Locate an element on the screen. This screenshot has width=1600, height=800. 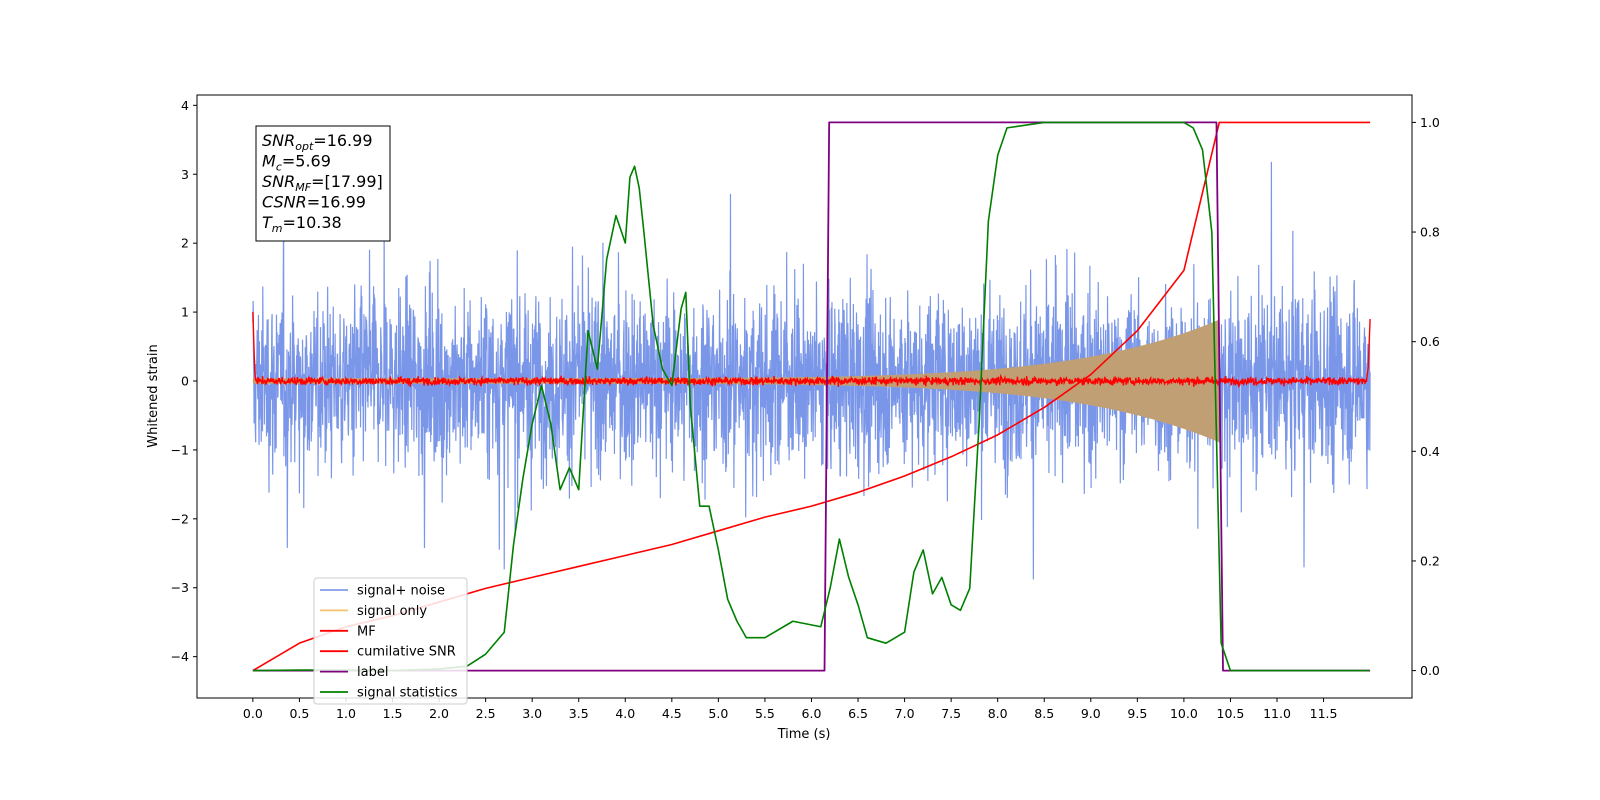
x-tick-label: 8.5 is located at coordinates (1044, 713).